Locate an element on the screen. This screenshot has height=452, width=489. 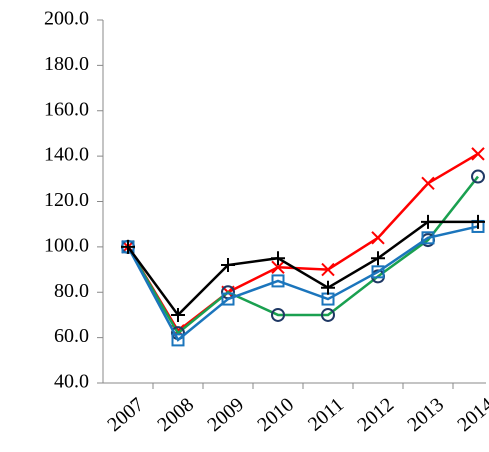
y-tick-label: 60.0 is located at coordinates (71, 336).